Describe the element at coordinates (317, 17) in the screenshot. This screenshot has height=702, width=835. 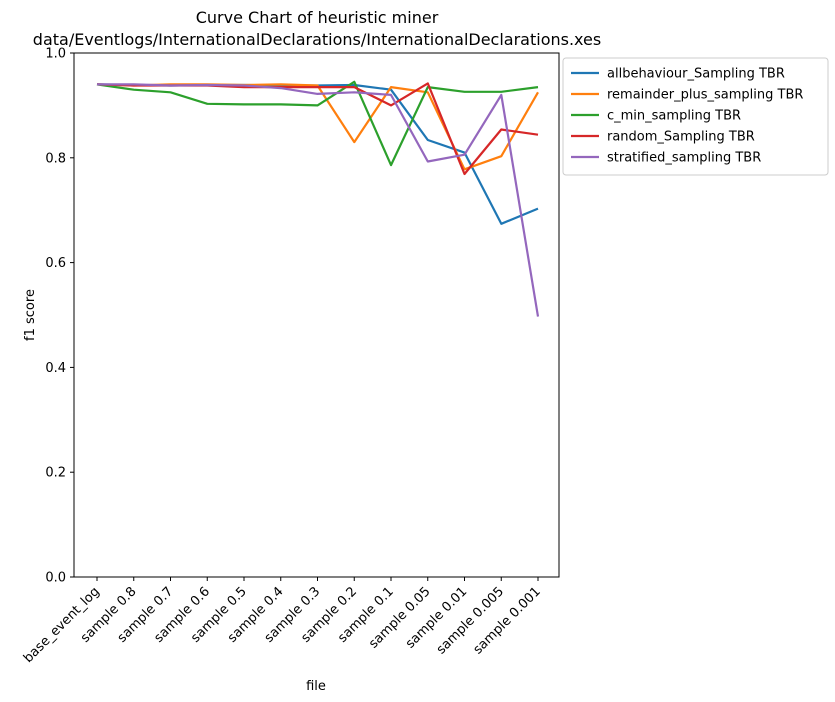
I see `chart-title: Curve Chart of heuristic miner` at that location.